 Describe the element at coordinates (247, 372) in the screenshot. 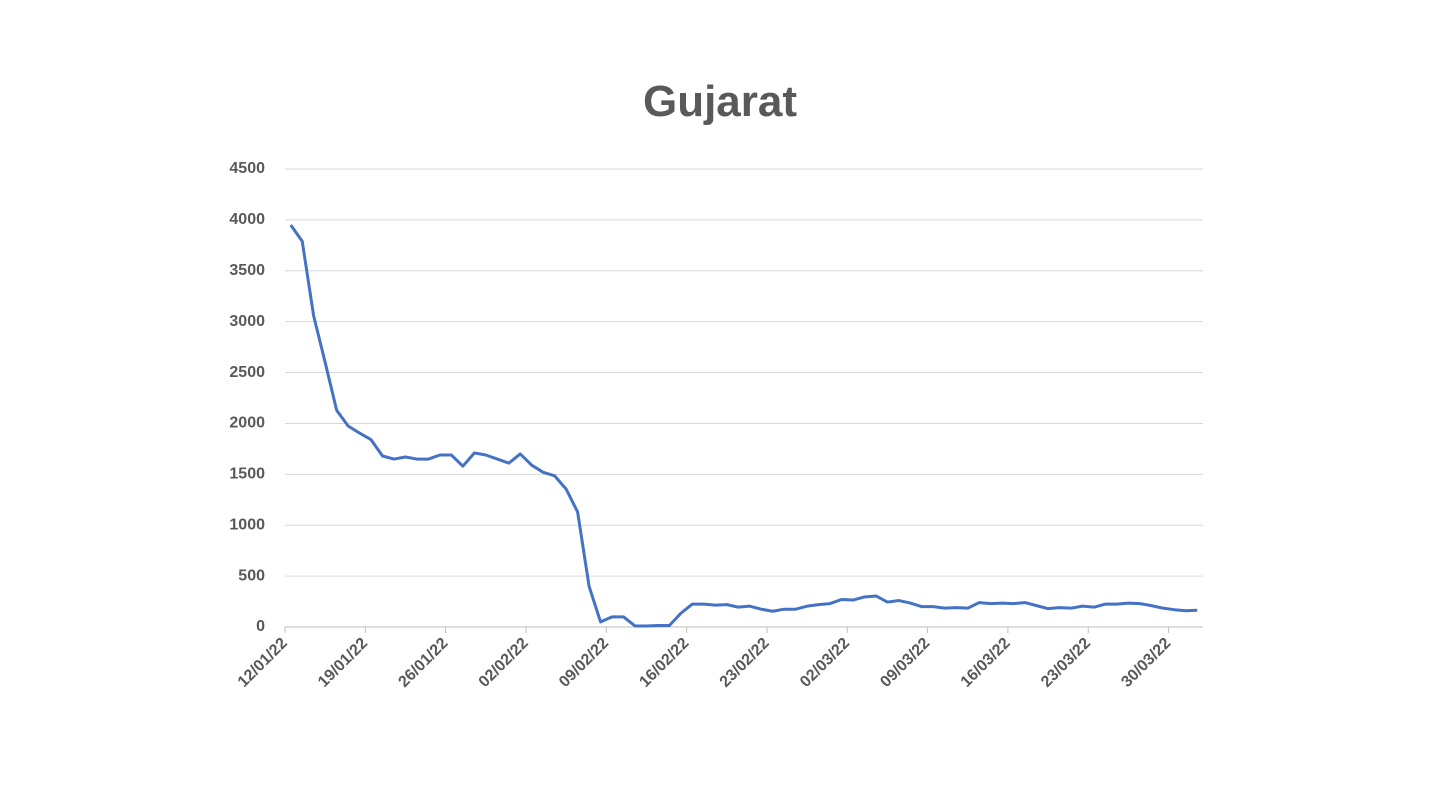

I see `y-tick-label: 2500` at that location.